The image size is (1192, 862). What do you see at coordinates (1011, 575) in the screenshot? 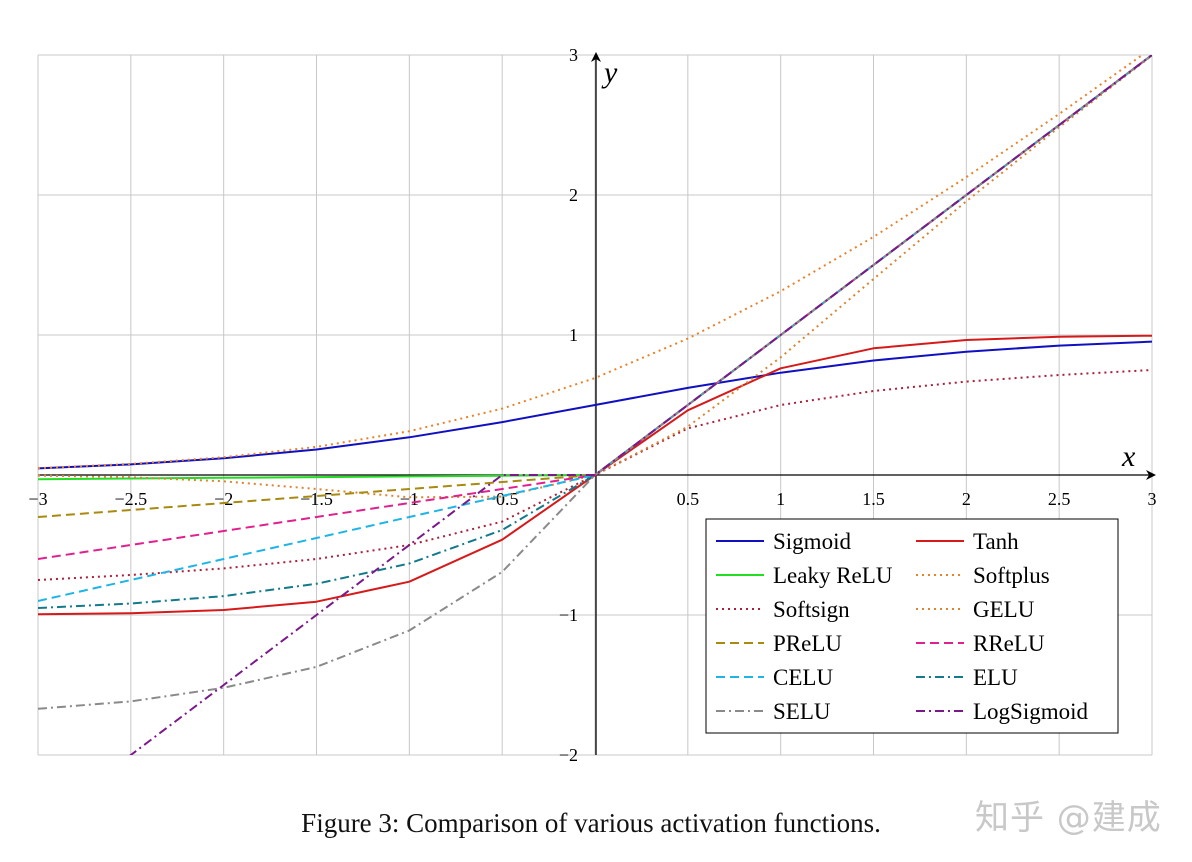
I see `legend-label: Softplus` at bounding box center [1011, 575].